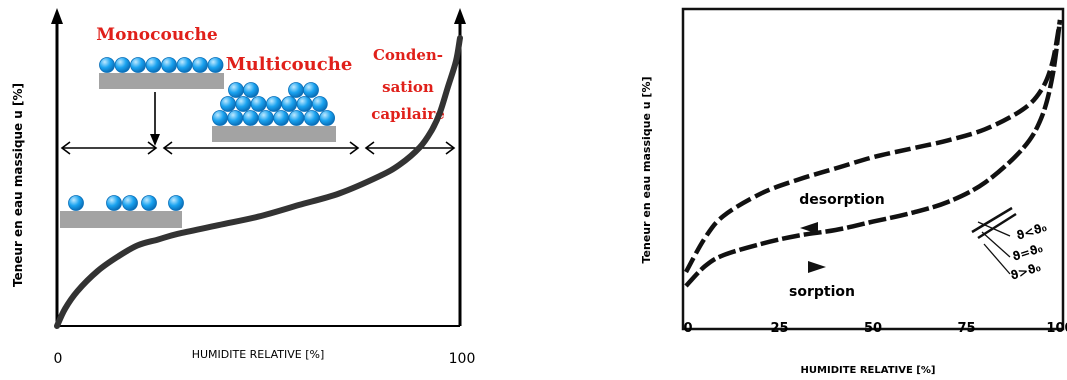  Describe the element at coordinates (460, 16) in the screenshot. I see `right-axis-arrow` at that location.